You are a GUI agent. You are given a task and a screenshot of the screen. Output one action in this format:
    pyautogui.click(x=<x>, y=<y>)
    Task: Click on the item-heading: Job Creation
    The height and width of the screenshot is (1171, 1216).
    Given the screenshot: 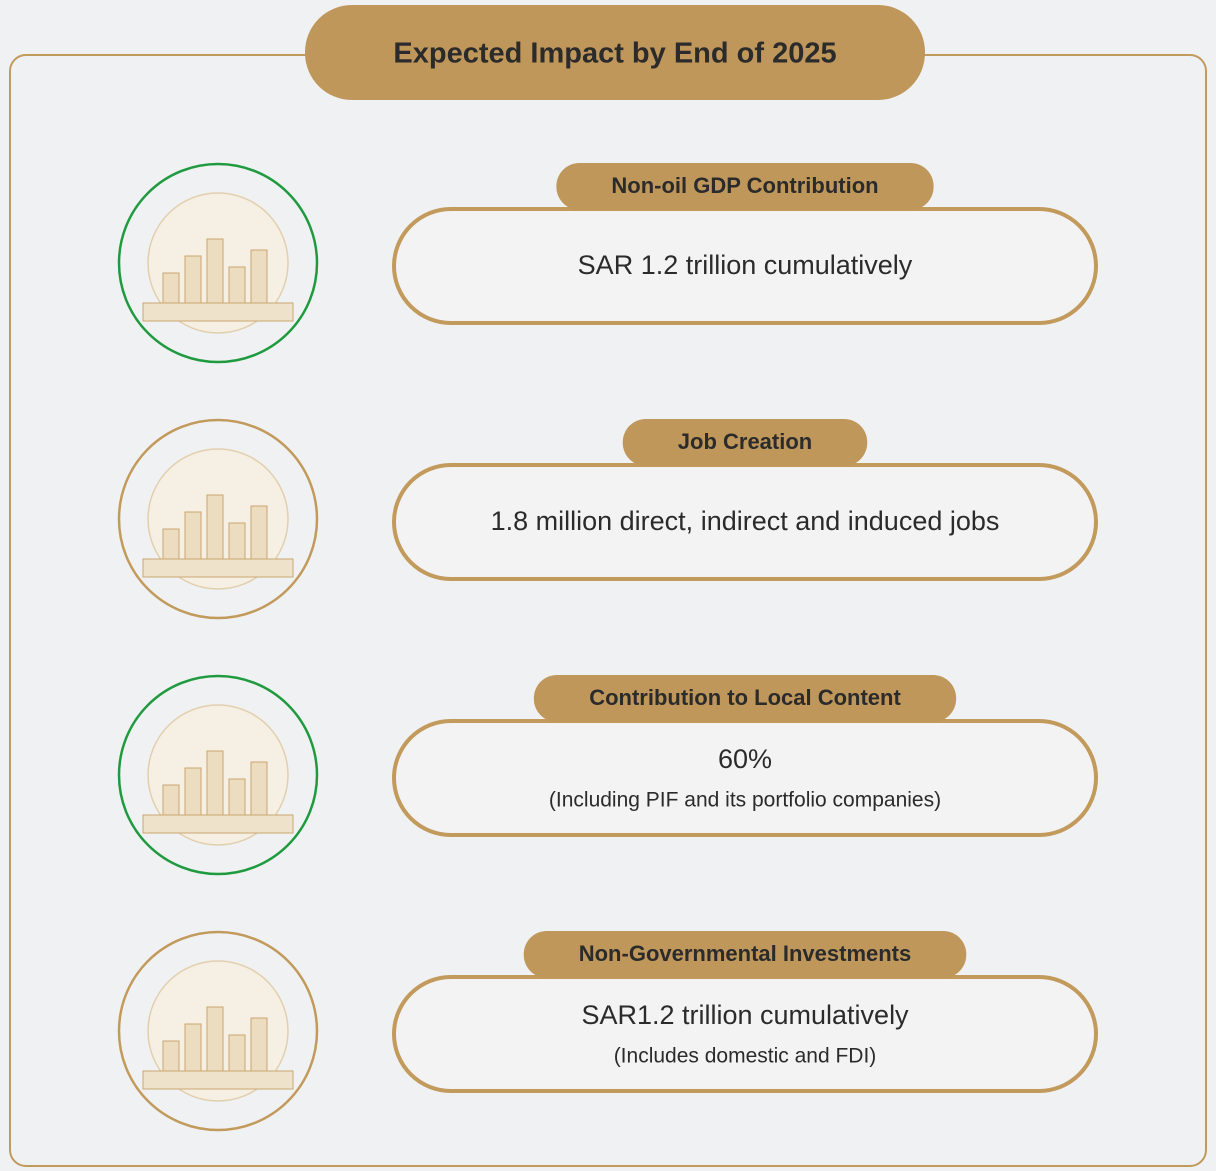 What is the action you would take?
    pyautogui.click(x=745, y=441)
    